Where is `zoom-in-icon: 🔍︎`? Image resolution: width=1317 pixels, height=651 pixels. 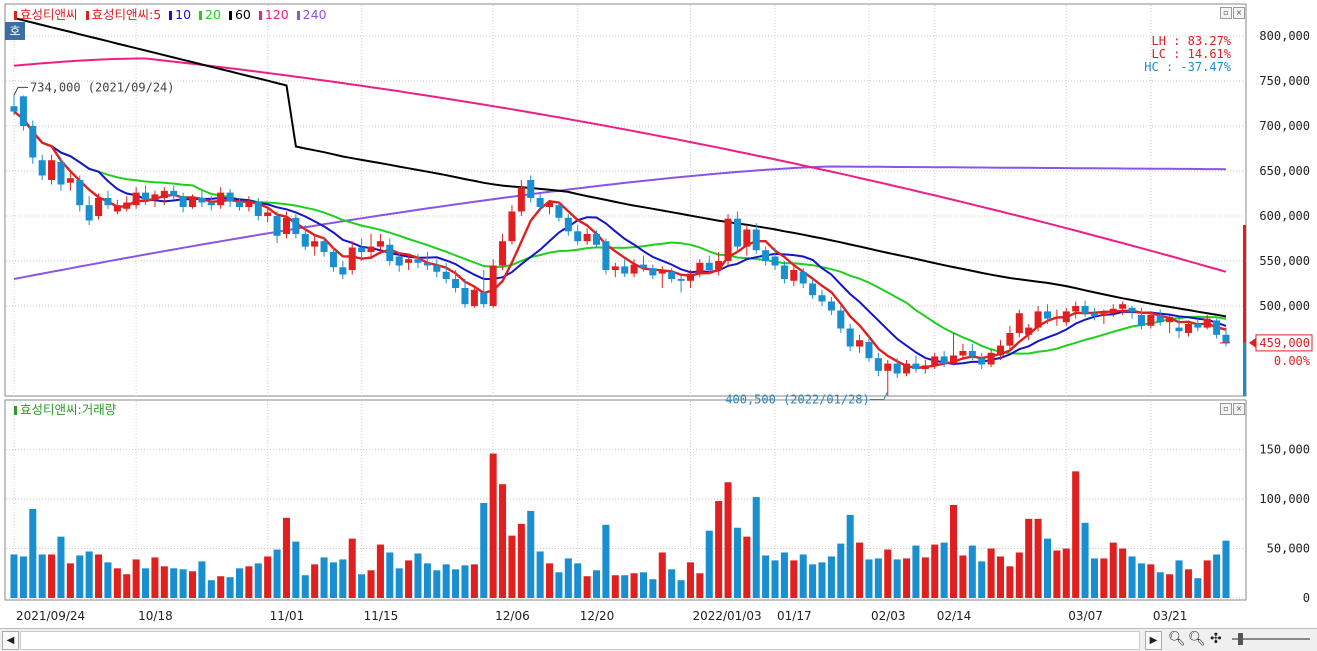
zoom-in-icon: 🔍︎ is located at coordinates (1197, 639).